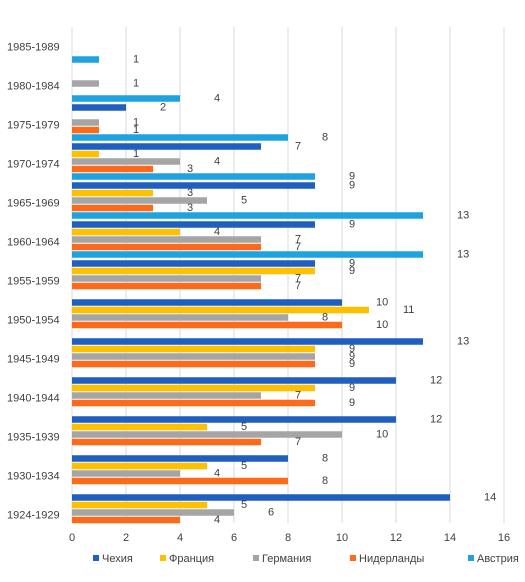 The width and height of the screenshot is (525, 582). Describe the element at coordinates (498, 559) in the screenshot. I see `legend-label: Австрия` at that location.